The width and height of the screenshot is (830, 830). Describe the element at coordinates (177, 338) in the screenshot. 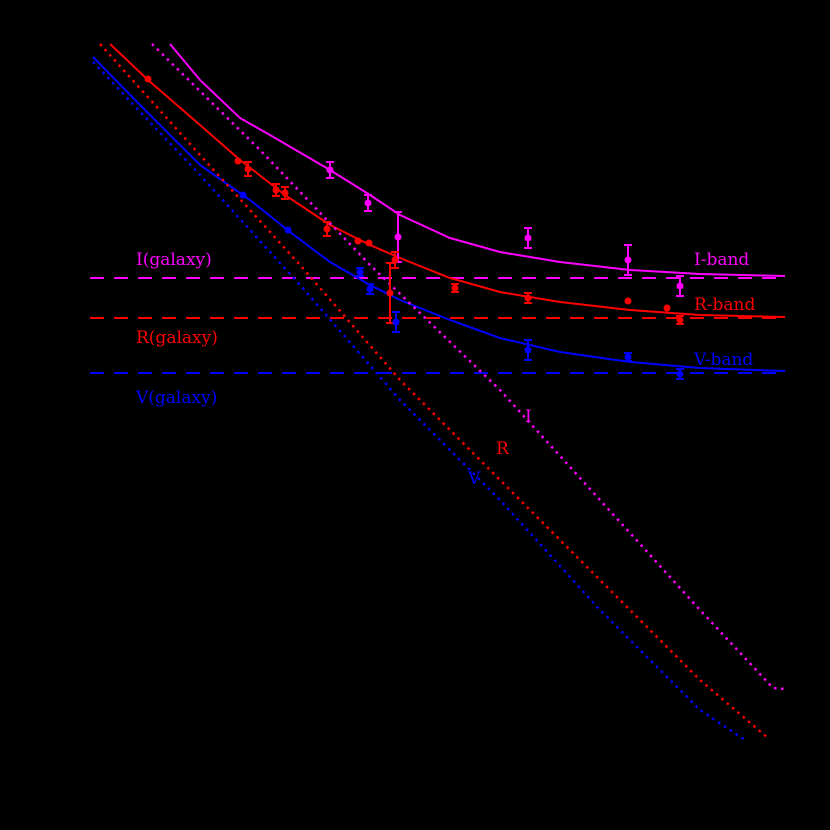

I see `galaxy-level-label: R(galaxy)` at that location.